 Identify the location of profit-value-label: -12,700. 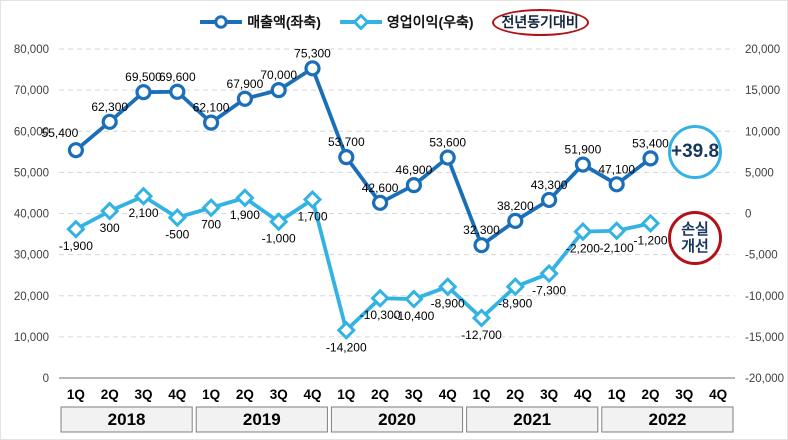
(481, 335).